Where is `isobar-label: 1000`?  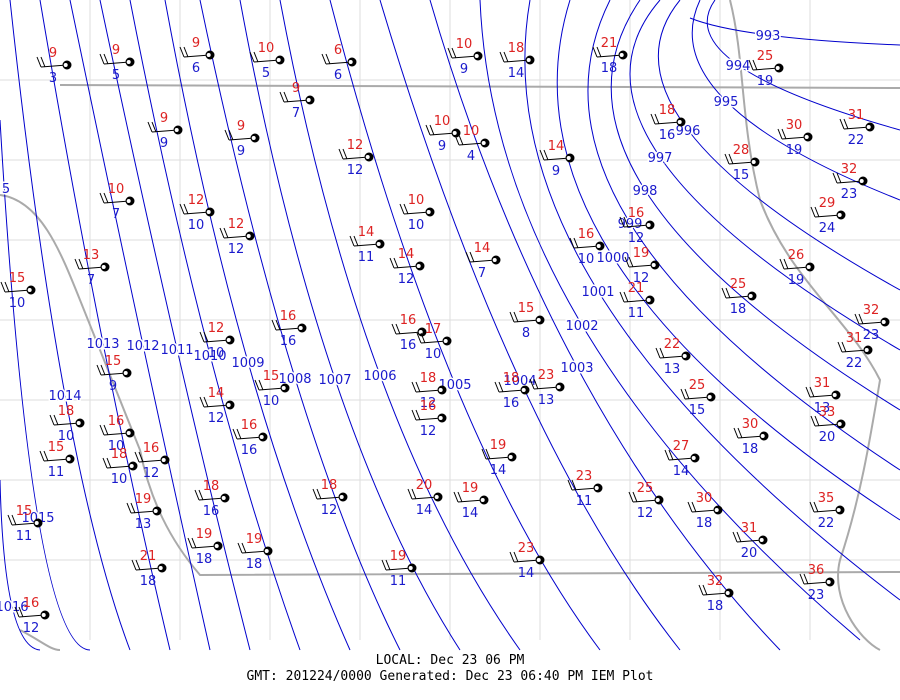
isobar-label: 1000 is located at coordinates (612, 258).